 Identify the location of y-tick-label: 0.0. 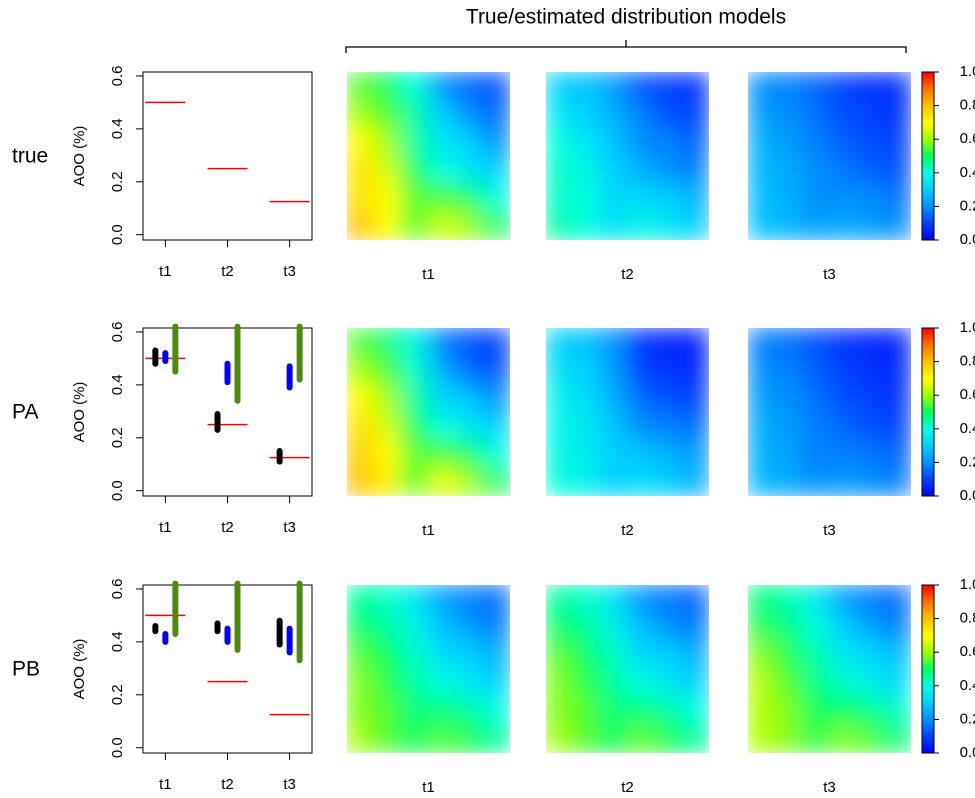
(117, 234).